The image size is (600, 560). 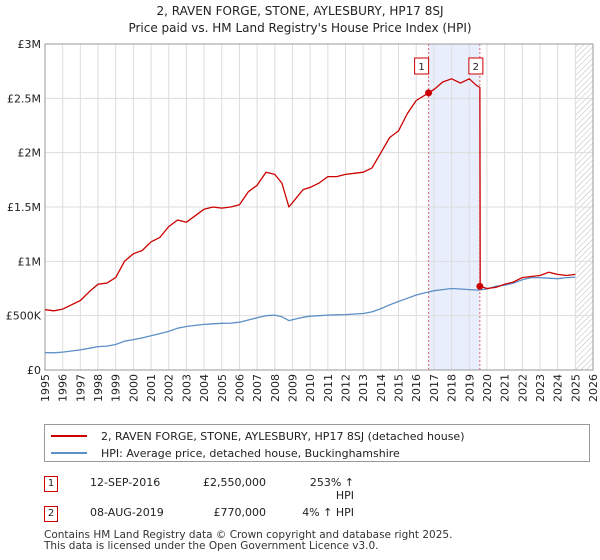 What do you see at coordinates (300, 514) in the screenshot?
I see `table-row: 2 08-AUG-2019 £770,000 4% ↑ HPI` at bounding box center [300, 514].